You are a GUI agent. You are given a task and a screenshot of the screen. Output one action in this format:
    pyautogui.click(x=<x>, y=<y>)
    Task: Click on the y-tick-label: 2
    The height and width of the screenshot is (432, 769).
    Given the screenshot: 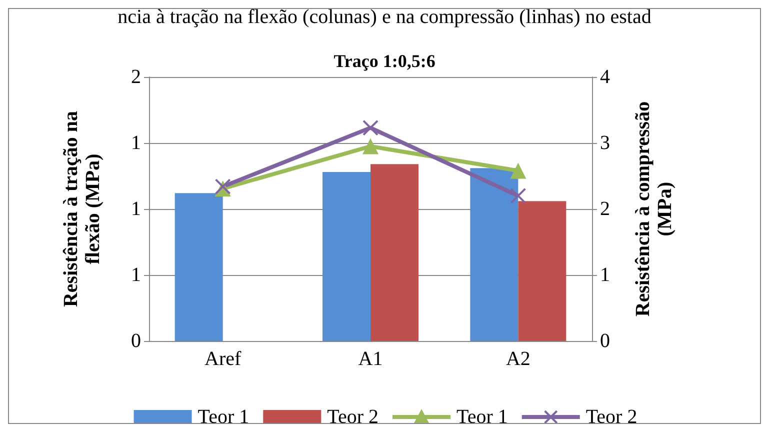 What is the action you would take?
    pyautogui.click(x=136, y=77)
    